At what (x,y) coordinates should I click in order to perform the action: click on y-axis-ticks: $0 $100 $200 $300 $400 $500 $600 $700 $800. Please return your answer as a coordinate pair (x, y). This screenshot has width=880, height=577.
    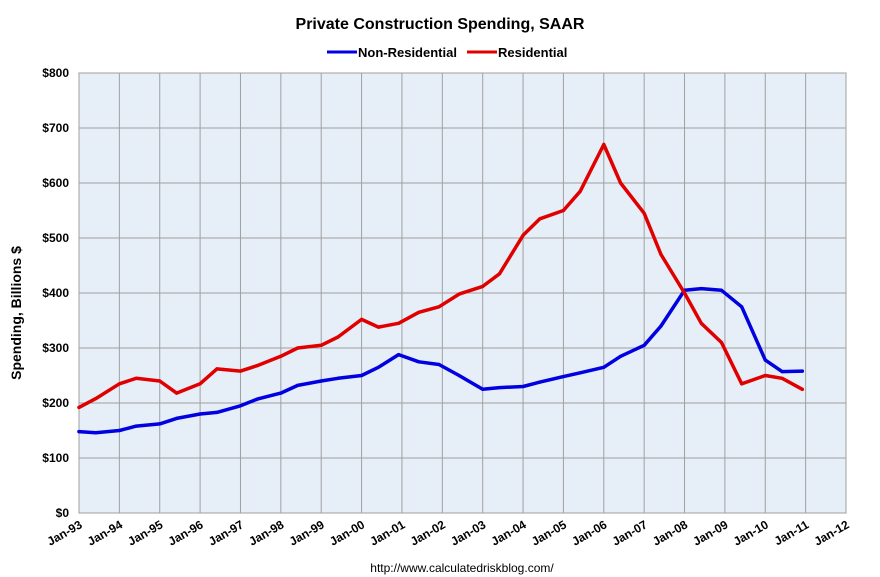
    Looking at the image, I should click on (55, 293).